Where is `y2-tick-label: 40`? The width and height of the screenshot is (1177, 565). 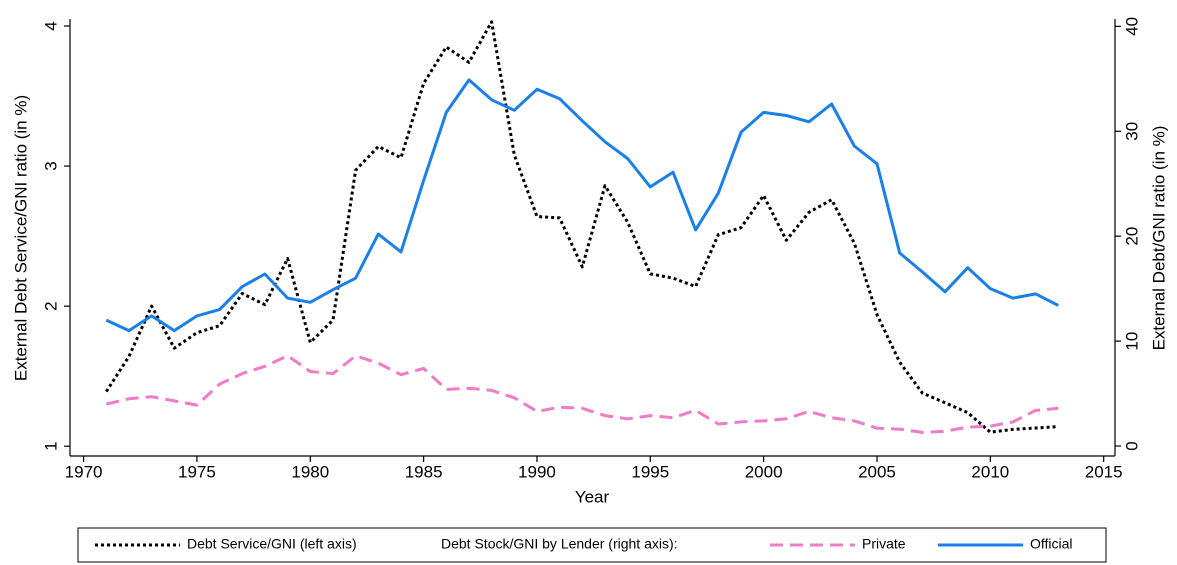 y2-tick-label: 40 is located at coordinates (1131, 26).